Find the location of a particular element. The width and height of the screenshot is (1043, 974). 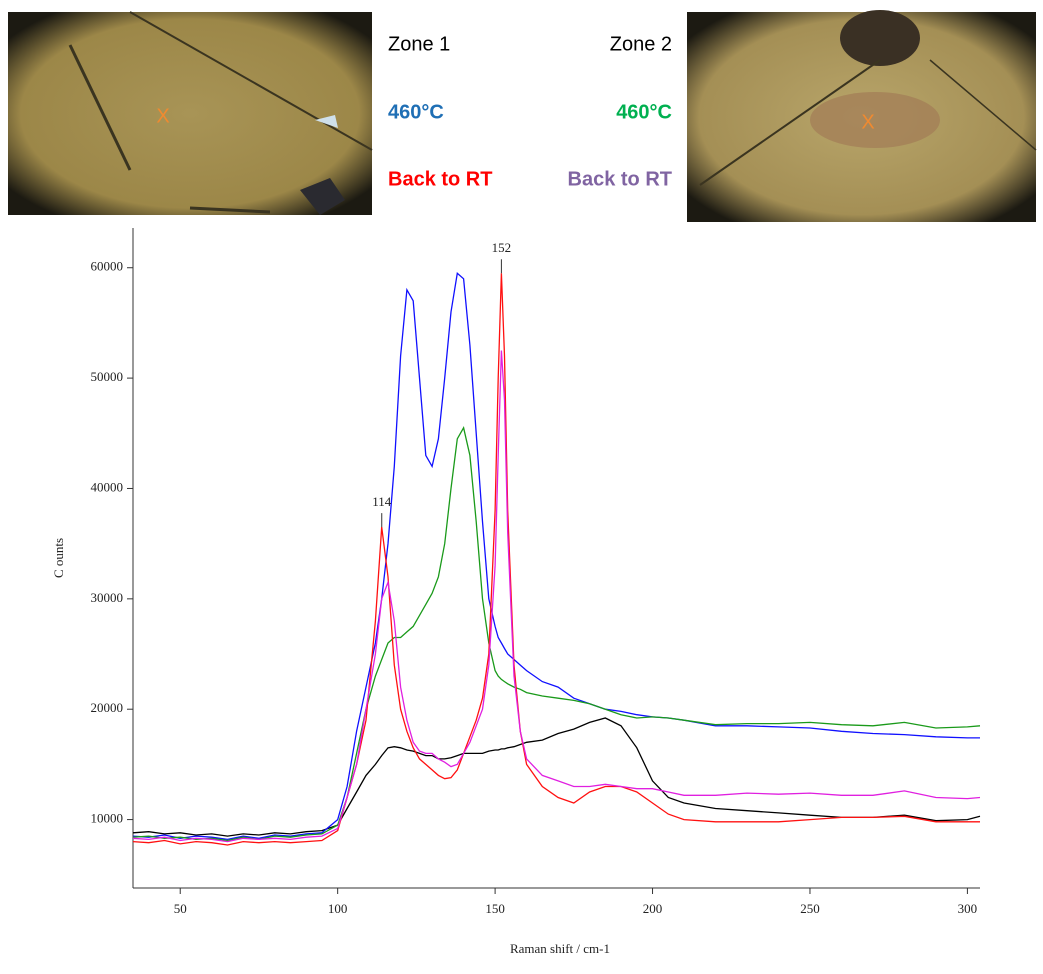

y-tick-label: 60000 is located at coordinates (107, 266).